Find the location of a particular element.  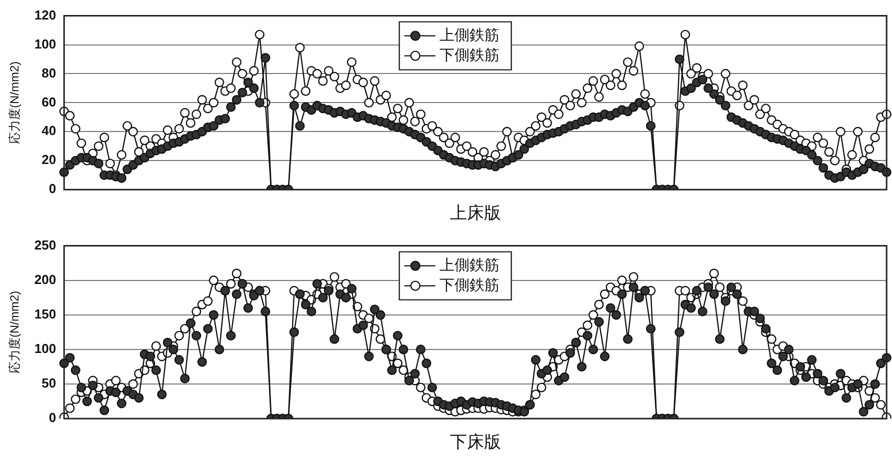

y-tick-label: 80 is located at coordinates (49, 72).